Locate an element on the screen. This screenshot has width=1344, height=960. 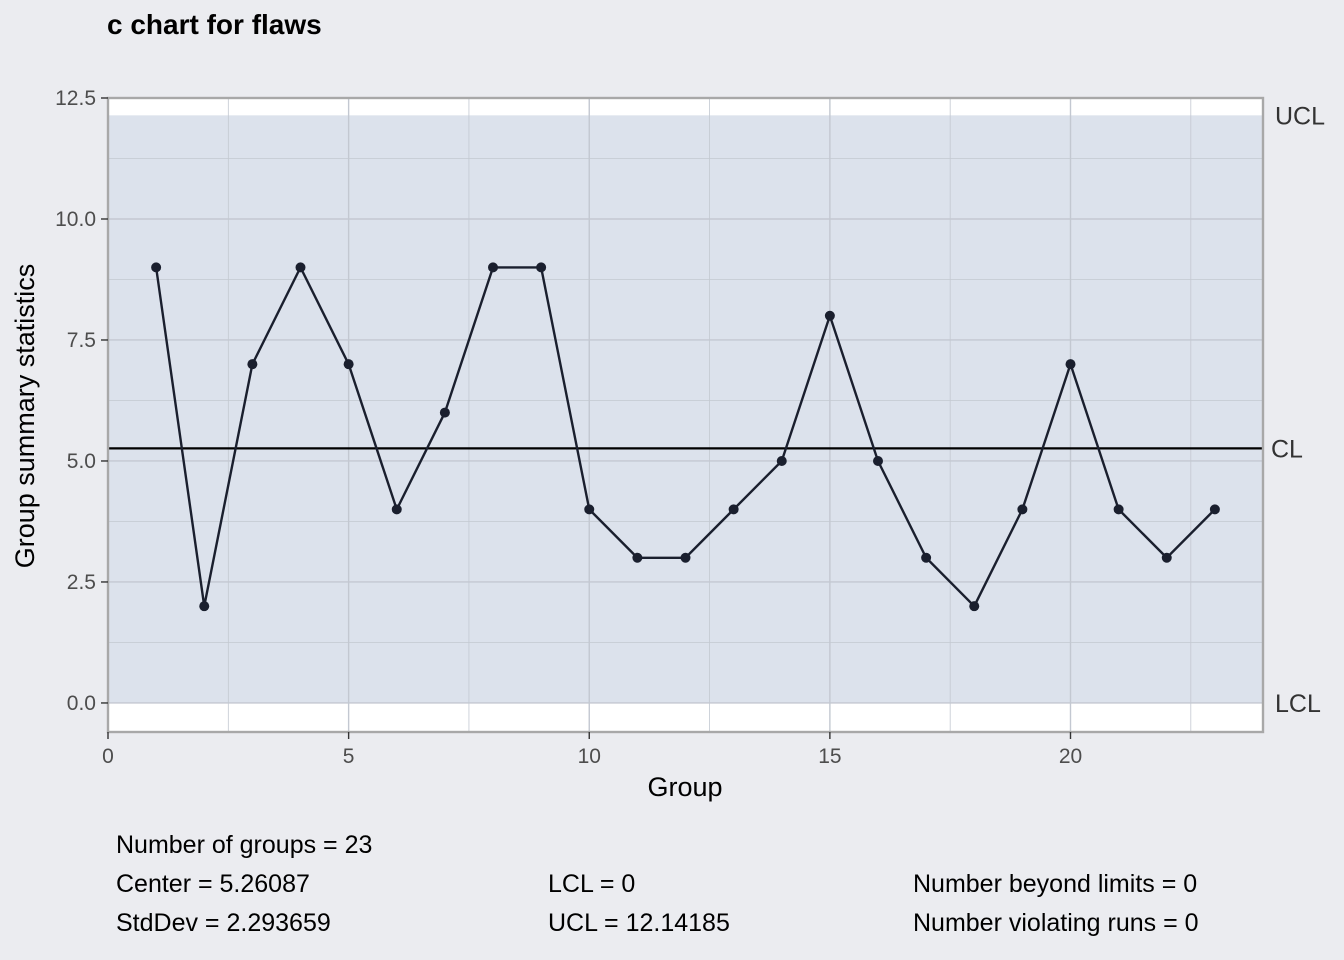
x-tick-label: 5 is located at coordinates (349, 756).